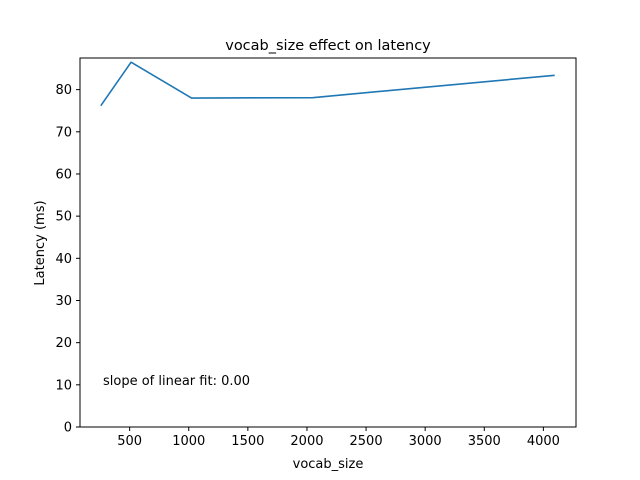 The height and width of the screenshot is (480, 640). I want to click on y-axis-ticks: 0 10 20 30 40 50 60 70 80, so click(67, 259).